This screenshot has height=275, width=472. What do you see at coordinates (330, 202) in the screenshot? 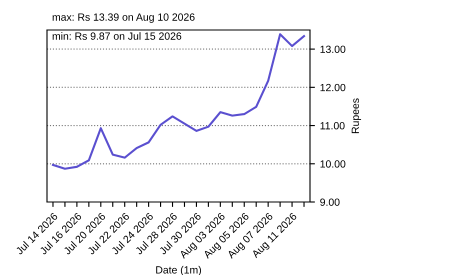
I see `y-tick-label: 9.00` at bounding box center [330, 202].